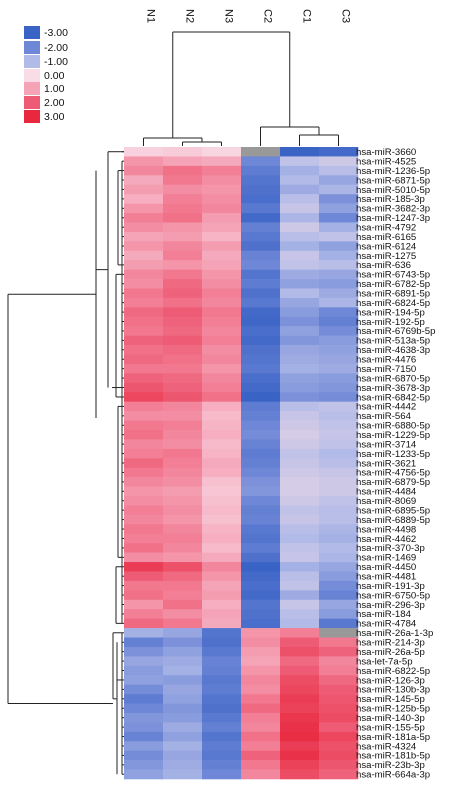 The width and height of the screenshot is (474, 787). What do you see at coordinates (383, 265) in the screenshot?
I see `row-label: hsa-miR-636` at bounding box center [383, 265].